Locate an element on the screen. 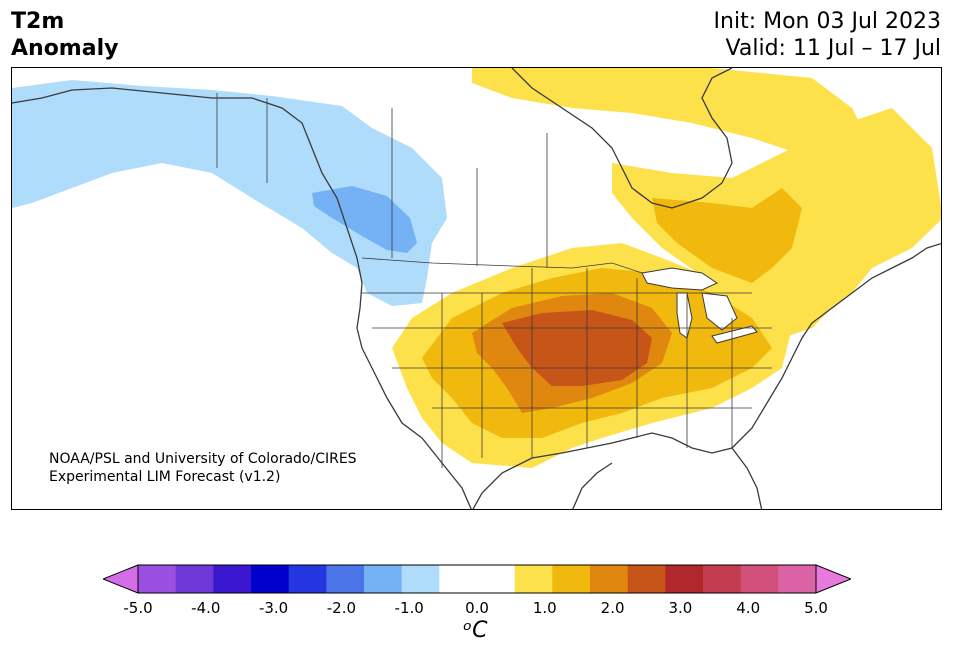 The image size is (953, 659). colorbar-tick-label: -2.0 is located at coordinates (341, 608).